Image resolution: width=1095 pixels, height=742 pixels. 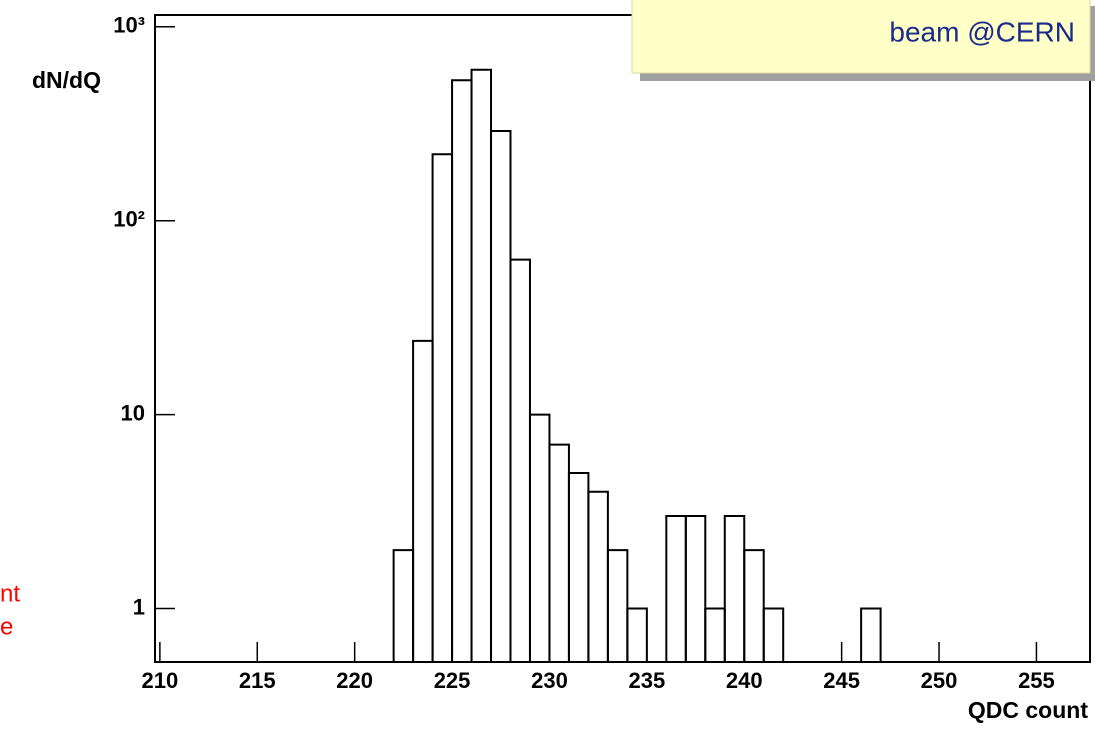 What do you see at coordinates (1036, 680) in the screenshot?
I see `x-tick-label: 255` at bounding box center [1036, 680].